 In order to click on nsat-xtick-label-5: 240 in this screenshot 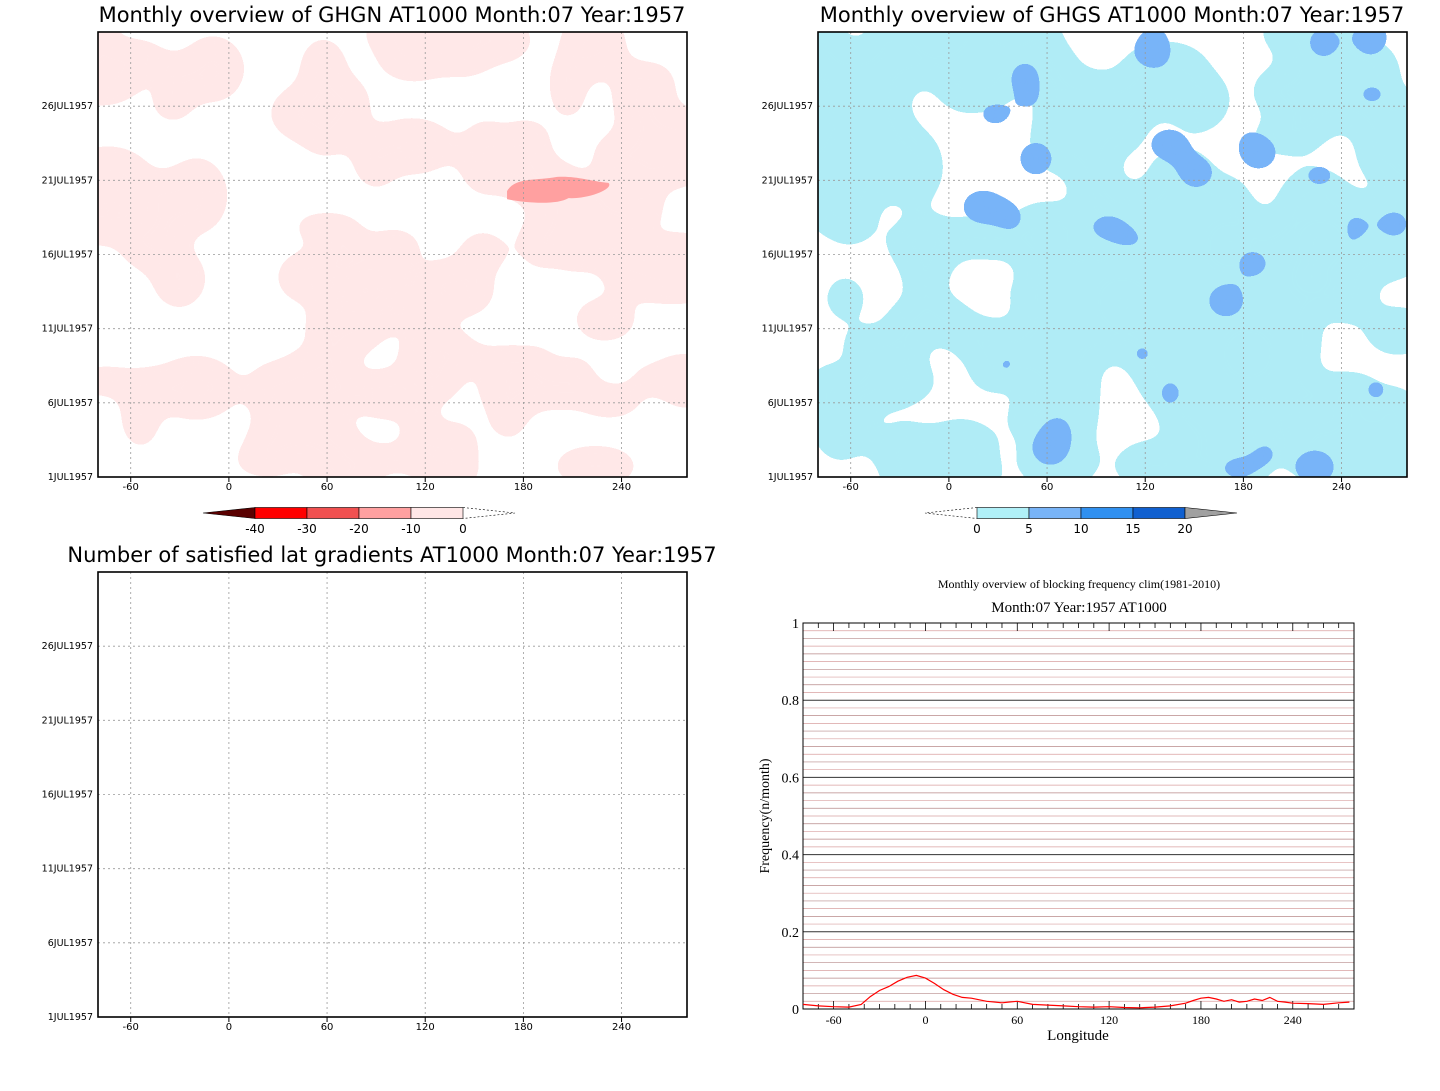, I will do `click(621, 1027)`.